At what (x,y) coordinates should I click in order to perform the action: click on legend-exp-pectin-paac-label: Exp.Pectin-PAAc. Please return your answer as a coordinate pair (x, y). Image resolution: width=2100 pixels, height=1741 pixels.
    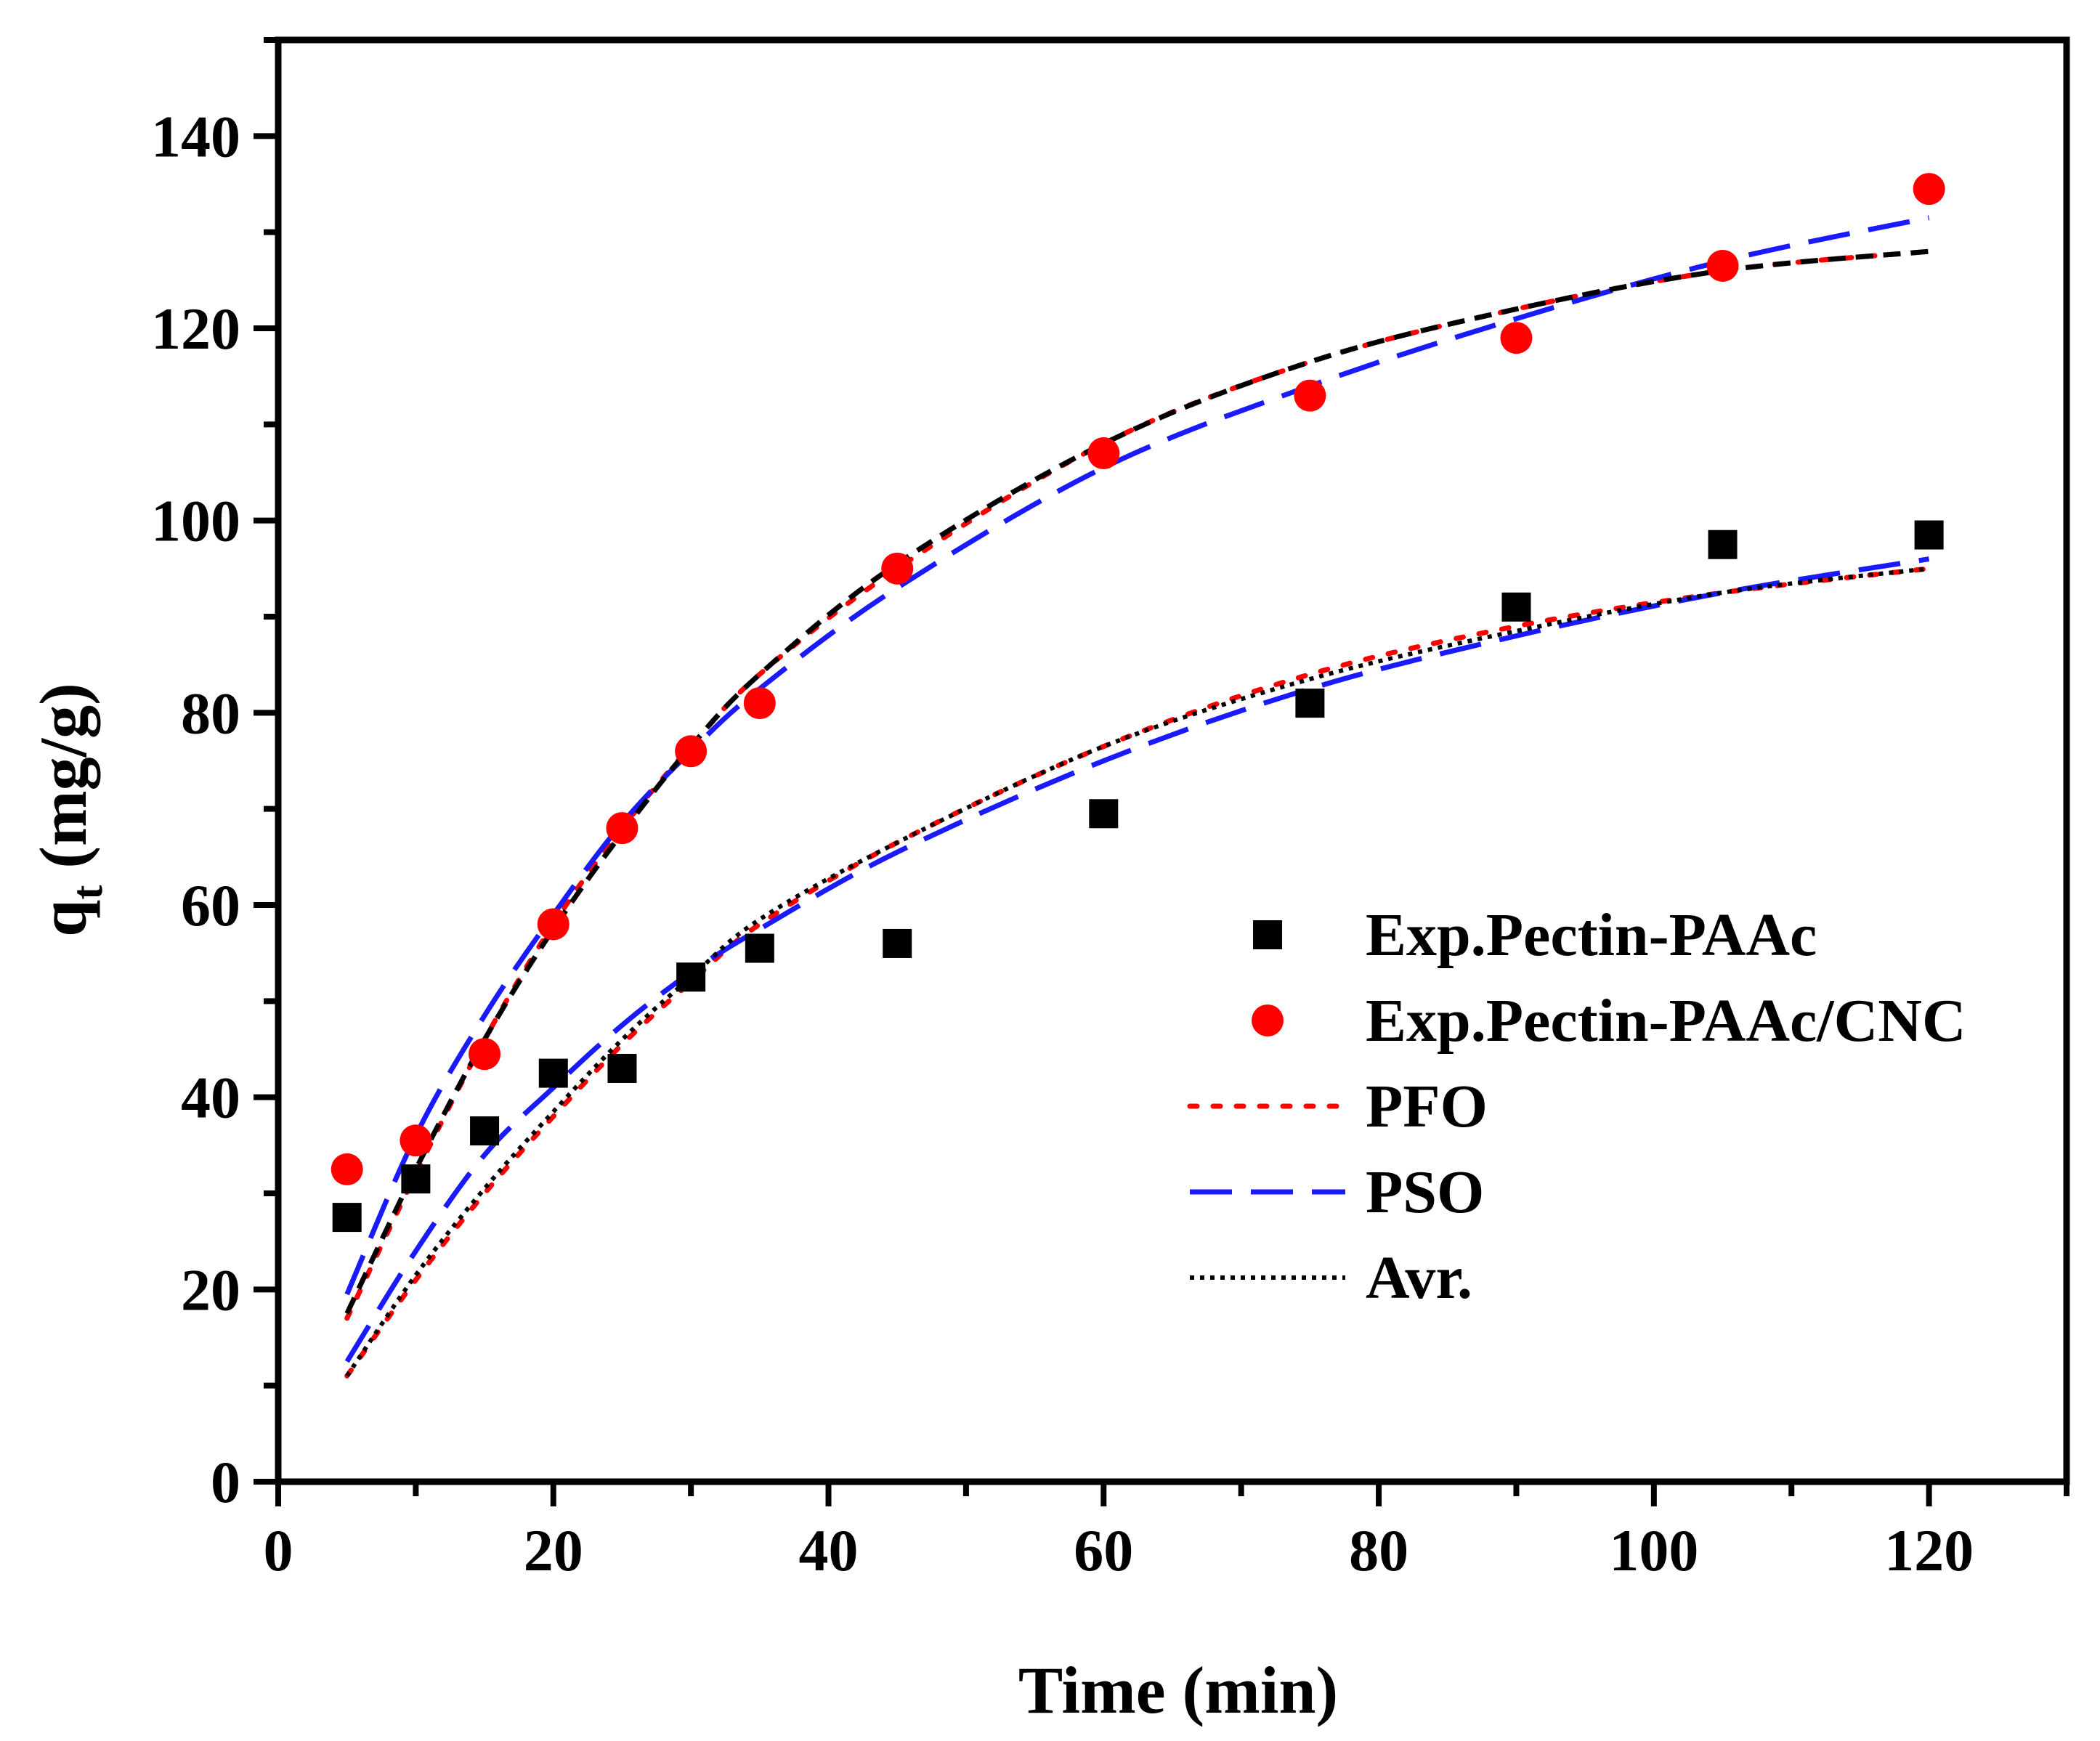
    Looking at the image, I should click on (1592, 935).